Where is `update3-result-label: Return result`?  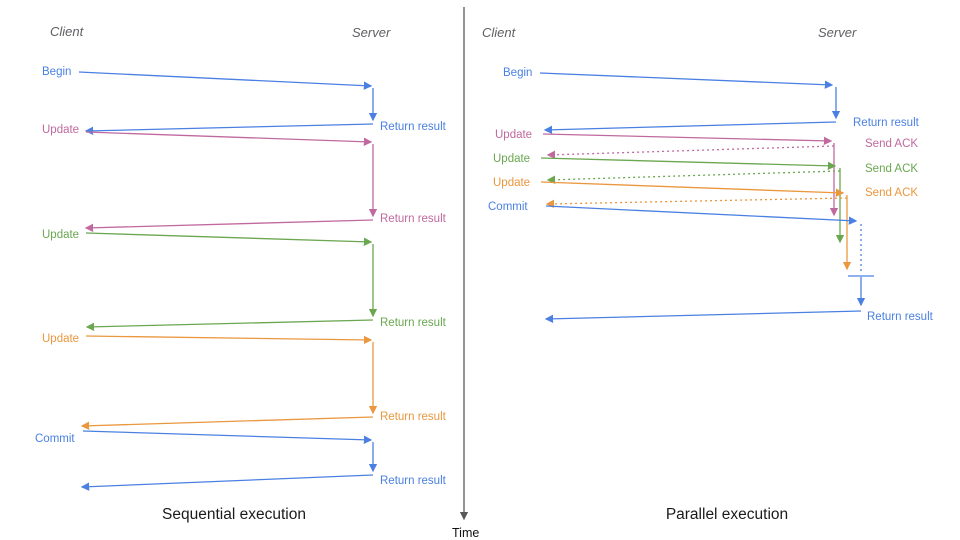
update3-result-label: Return result is located at coordinates (413, 417).